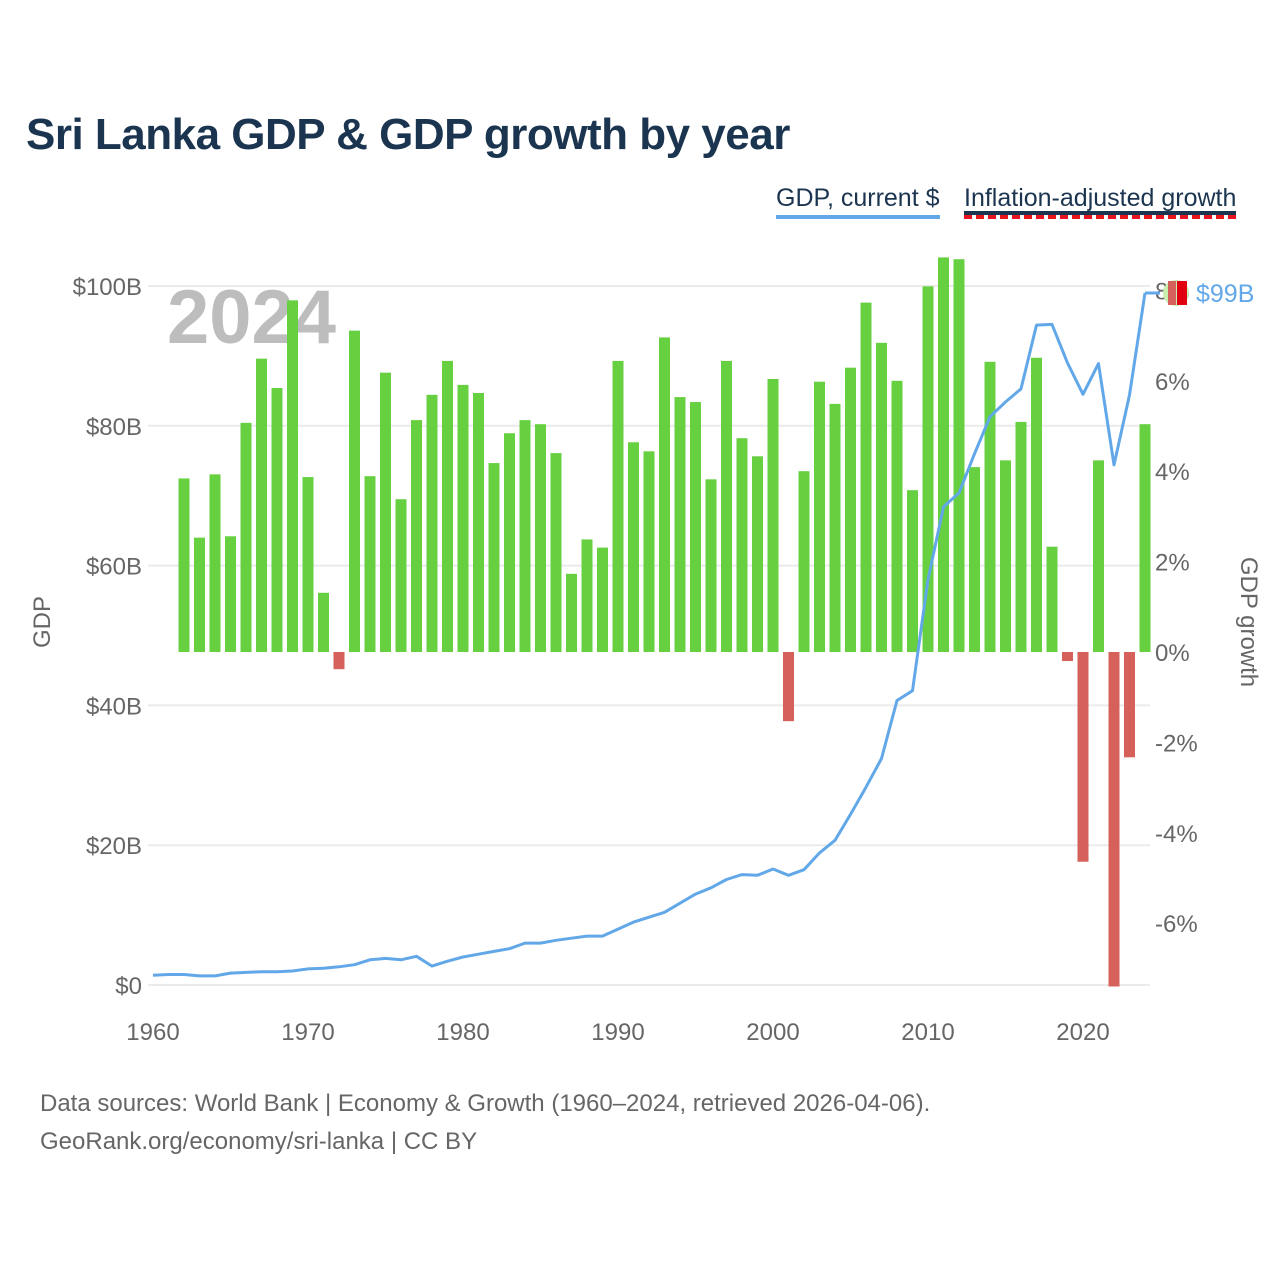  I want to click on right-tick-label: -4%, so click(1176, 834).